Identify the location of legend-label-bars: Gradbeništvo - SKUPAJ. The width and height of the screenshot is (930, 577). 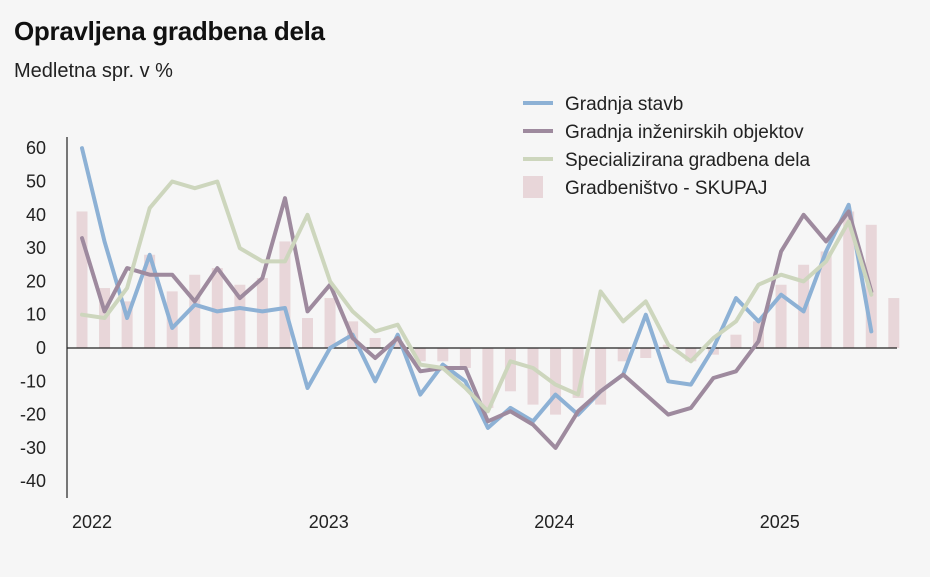
(666, 188).